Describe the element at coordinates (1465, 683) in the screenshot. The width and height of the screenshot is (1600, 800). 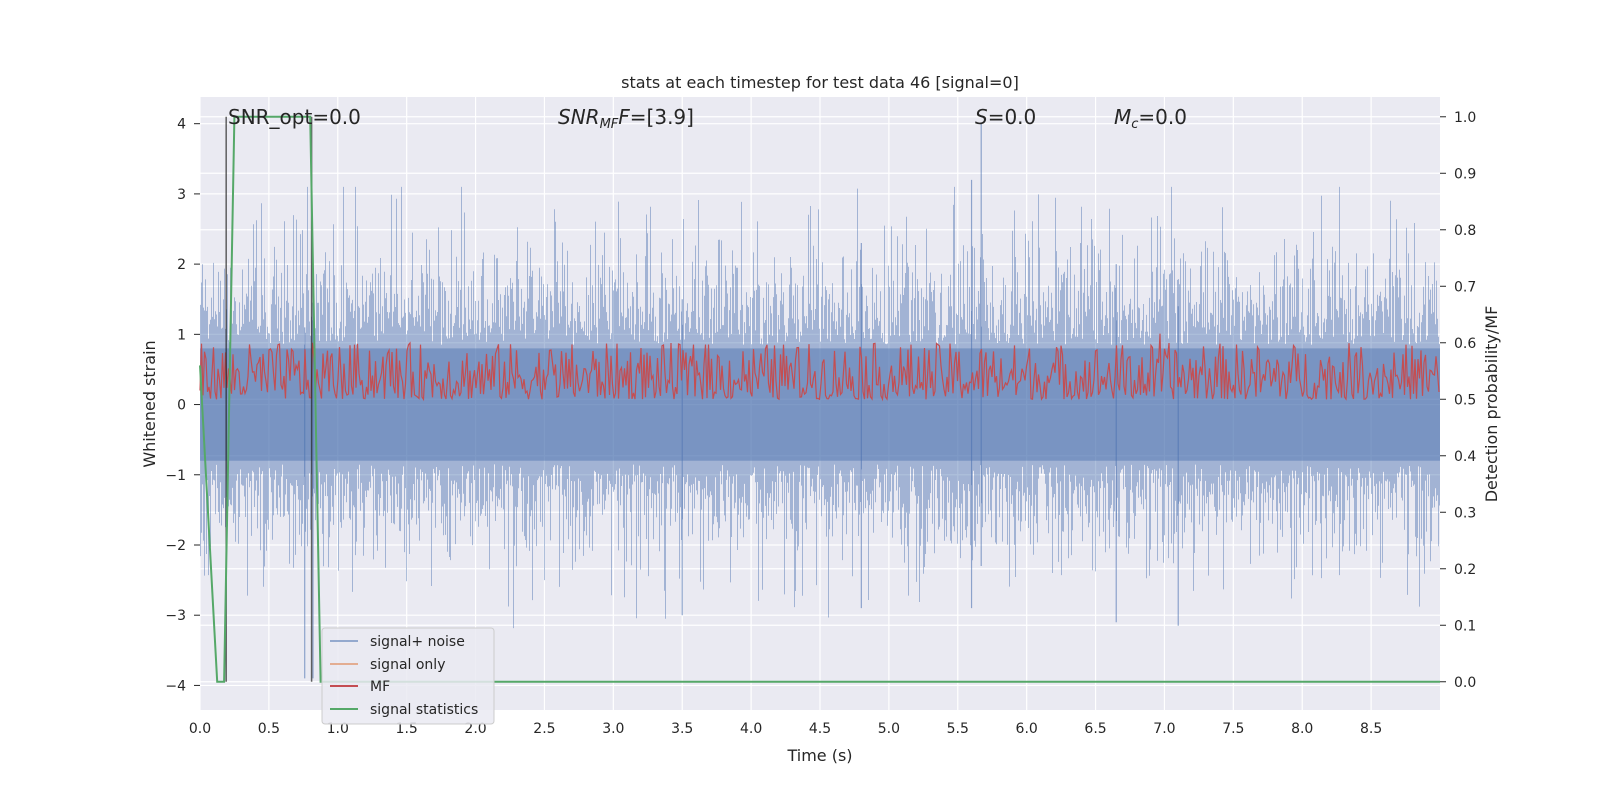
I see `y-tick-label-right: 0.0` at that location.